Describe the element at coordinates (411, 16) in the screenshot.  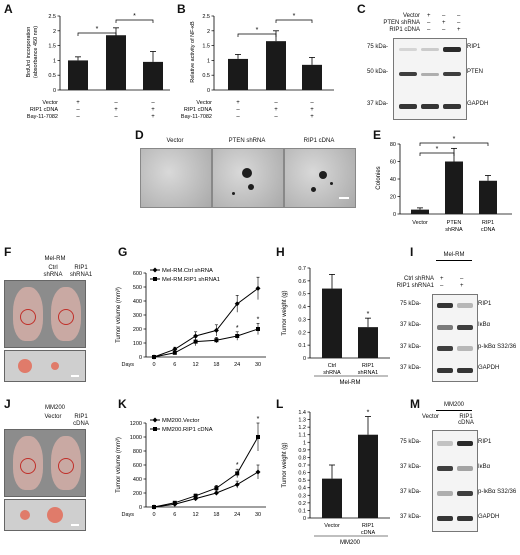
I see `condition-row-label: Vector` at that location.